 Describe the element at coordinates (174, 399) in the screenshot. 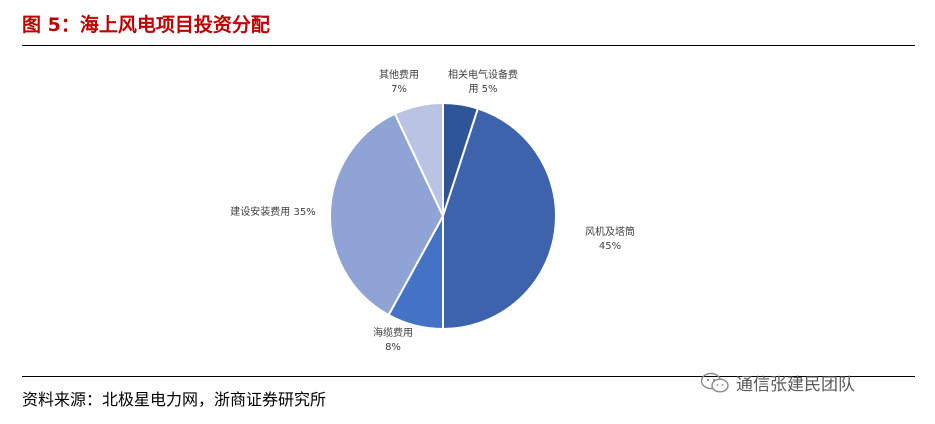

I see `source-note: 资料来源：北极星电力网，浙商证券研究所` at that location.